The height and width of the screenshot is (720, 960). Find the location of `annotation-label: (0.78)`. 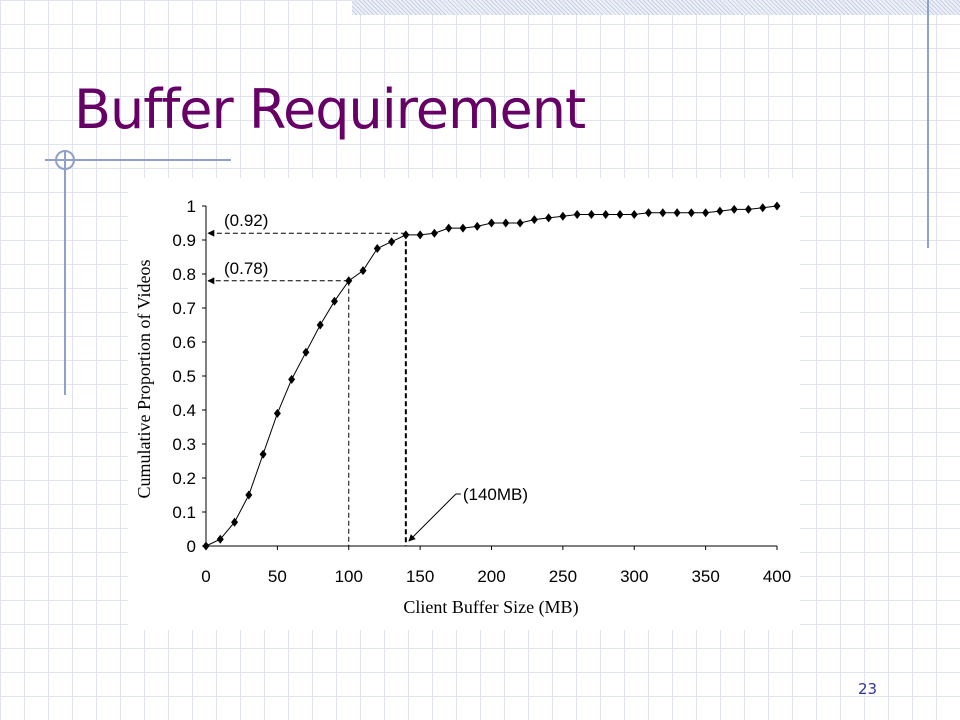

annotation-label: (0.78) is located at coordinates (246, 268).